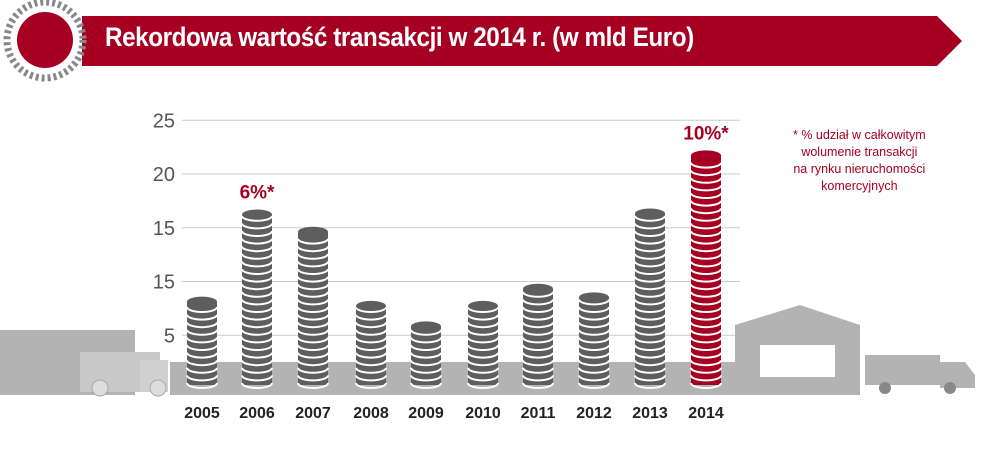 Image resolution: width=985 pixels, height=452 pixels. Describe the element at coordinates (257, 193) in the screenshot. I see `data-label: 6%*` at that location.